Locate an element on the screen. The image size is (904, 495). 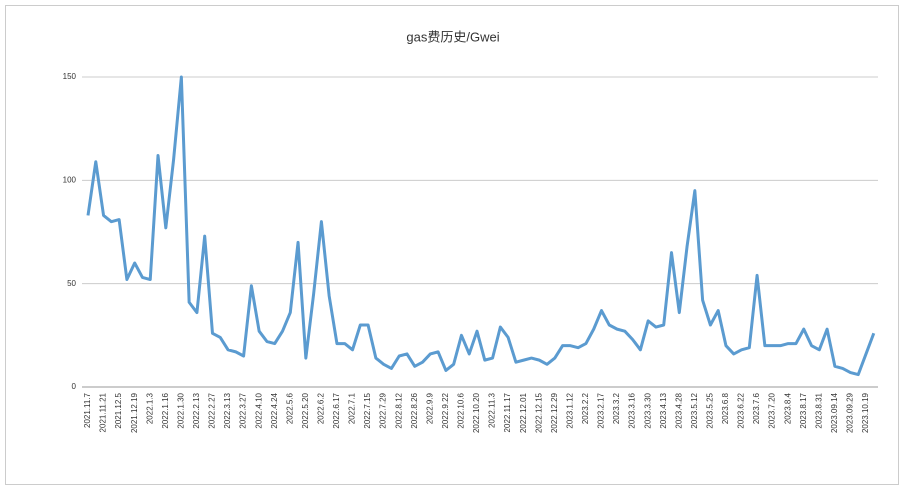
x-tick-label: 2022.8.26 is located at coordinates (414, 410).